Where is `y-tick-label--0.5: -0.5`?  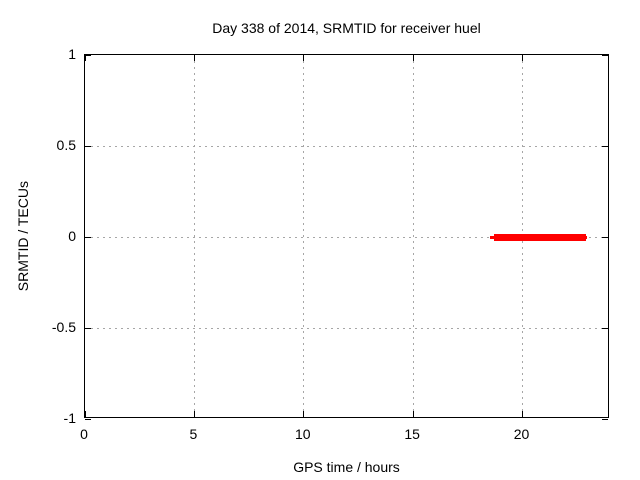
y-tick-label--0.5: -0.5 is located at coordinates (63, 327).